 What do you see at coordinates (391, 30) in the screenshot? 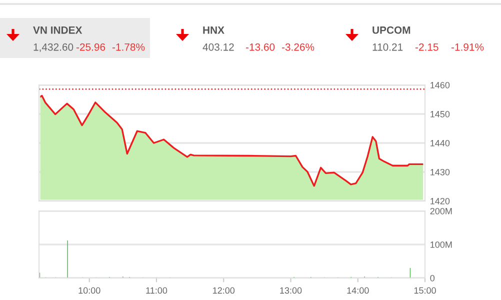
I see `text: UPCOM` at bounding box center [391, 30].